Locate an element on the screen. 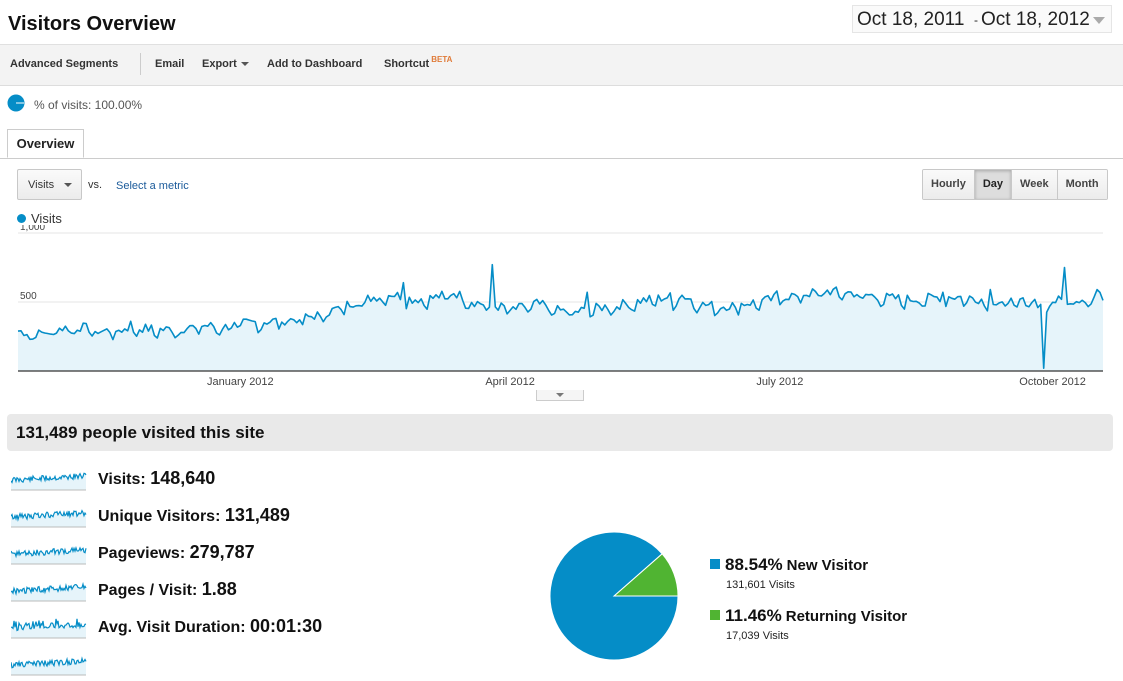 The height and width of the screenshot is (681, 1123). returning-visitor-label: Returning Visitor is located at coordinates (846, 616).